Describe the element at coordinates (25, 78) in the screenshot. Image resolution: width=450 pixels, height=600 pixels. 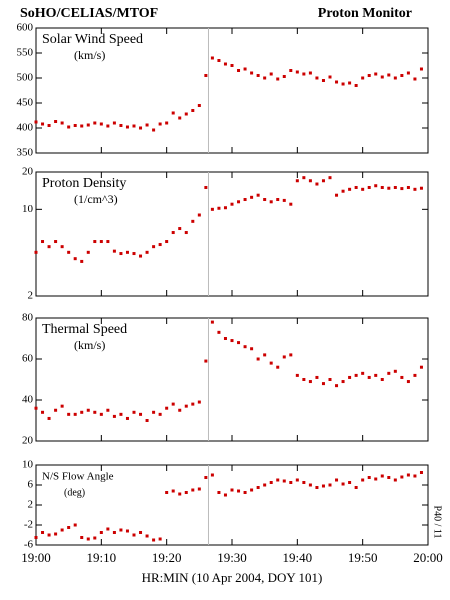
I see `y-tick-label: 500` at that location.